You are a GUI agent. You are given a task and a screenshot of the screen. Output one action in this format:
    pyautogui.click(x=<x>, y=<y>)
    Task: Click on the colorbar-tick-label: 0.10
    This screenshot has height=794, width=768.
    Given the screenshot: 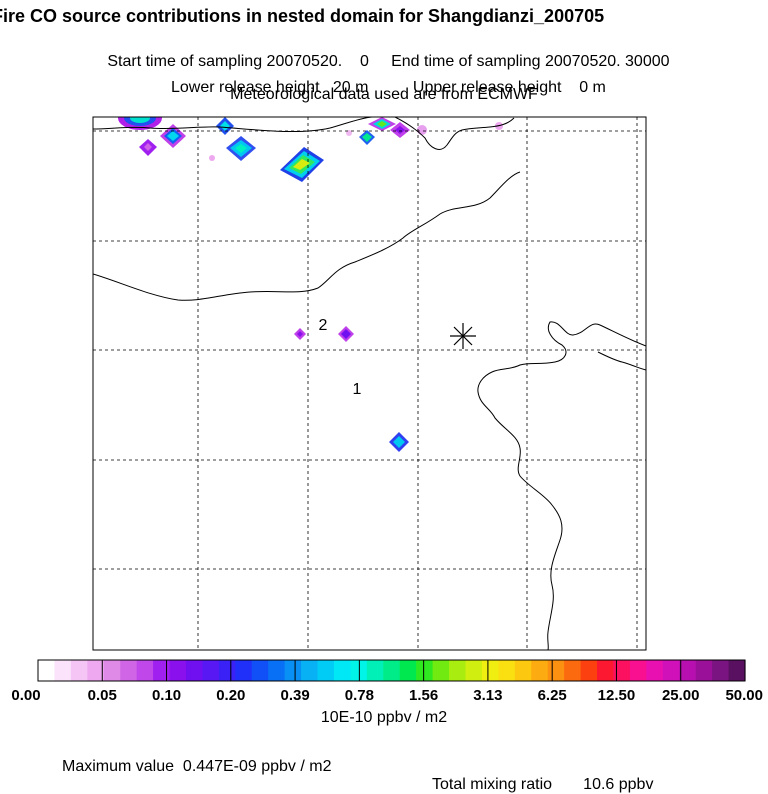 What is the action you would take?
    pyautogui.click(x=166, y=695)
    